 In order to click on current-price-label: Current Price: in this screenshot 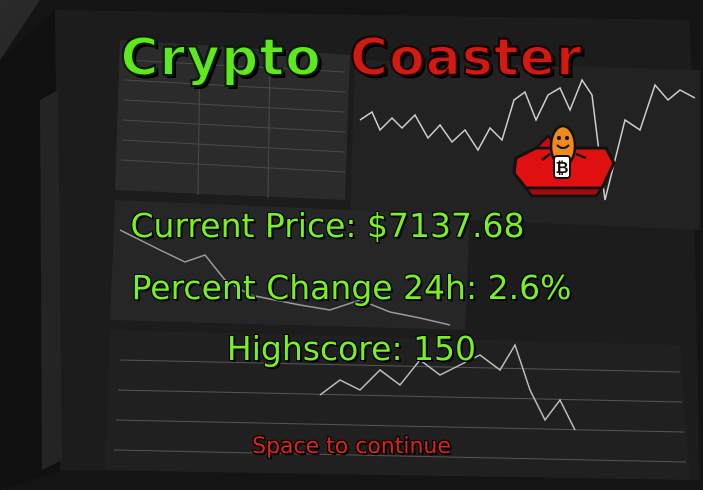, I will do `click(243, 225)`.